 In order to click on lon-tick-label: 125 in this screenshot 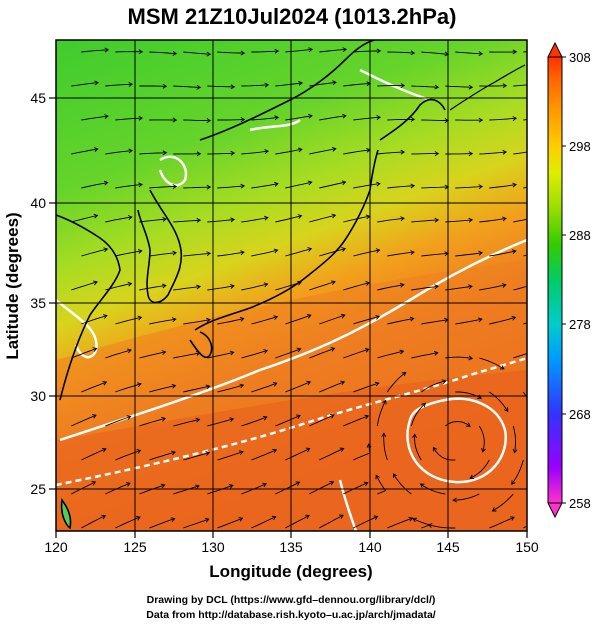, I will do `click(135, 547)`.